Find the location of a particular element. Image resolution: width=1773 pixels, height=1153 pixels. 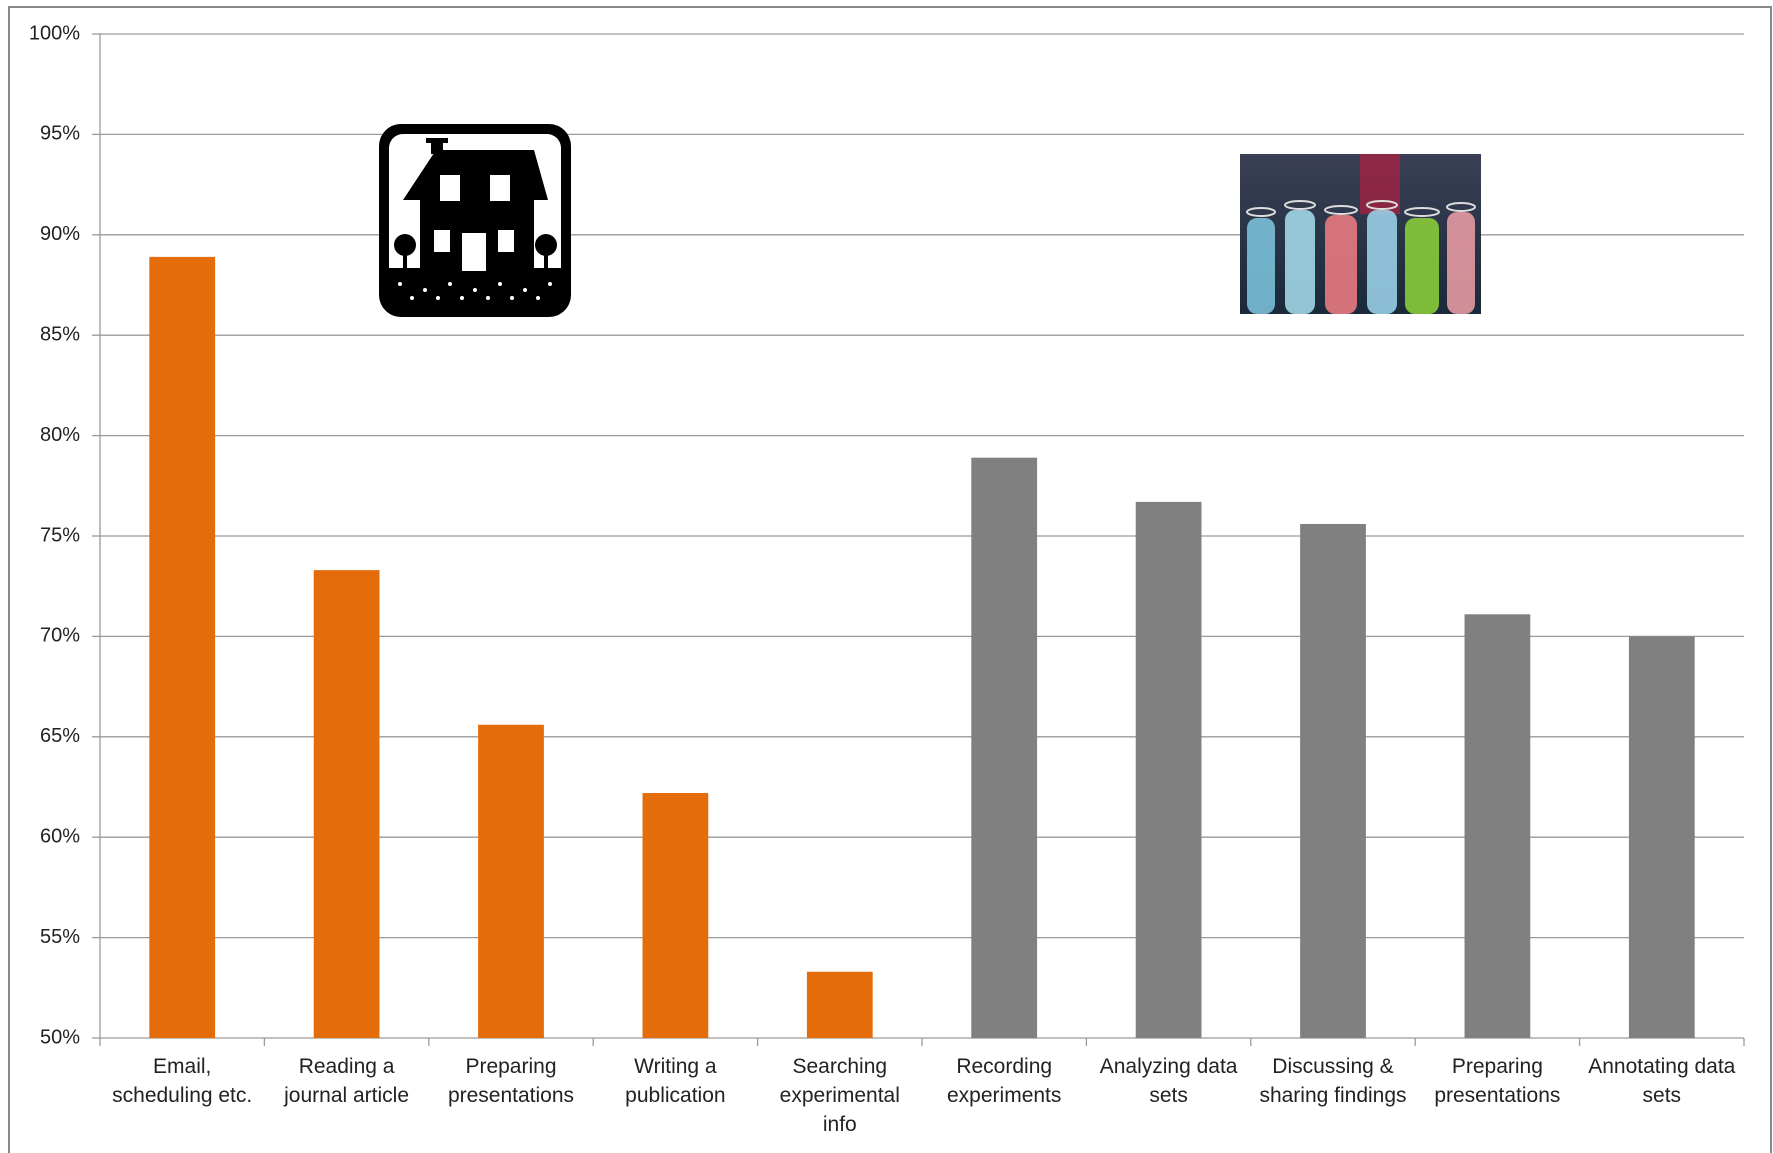

y-tick-label: 80% is located at coordinates (60, 435).